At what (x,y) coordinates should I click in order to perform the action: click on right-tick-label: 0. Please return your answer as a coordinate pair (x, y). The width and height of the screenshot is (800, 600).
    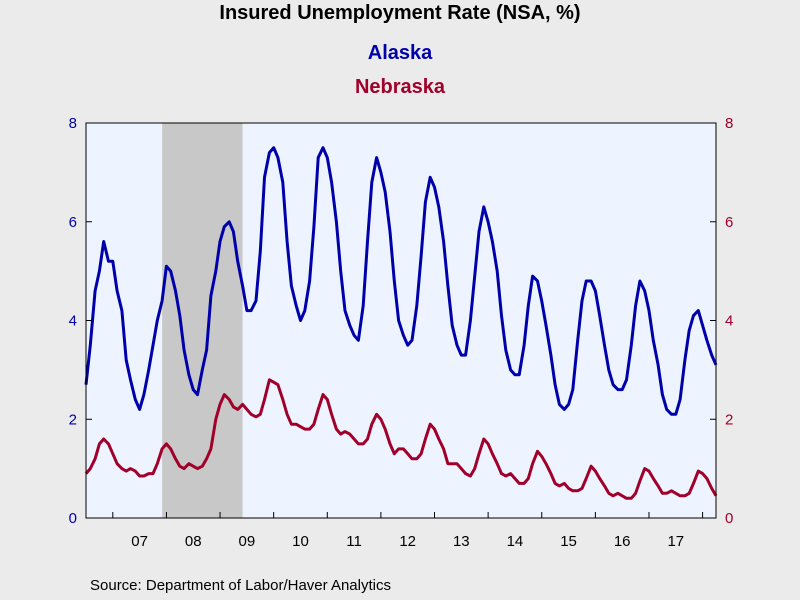
    Looking at the image, I should click on (729, 518).